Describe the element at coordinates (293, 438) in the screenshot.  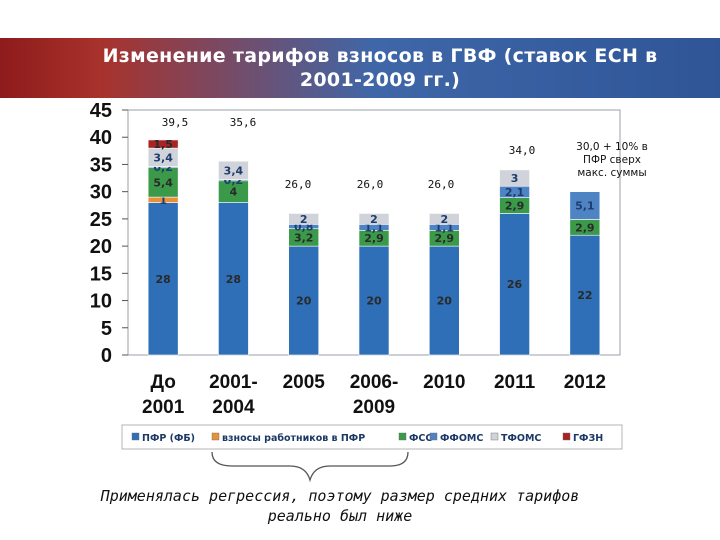
I see `legend-entry: взносы работников в ПФР` at that location.